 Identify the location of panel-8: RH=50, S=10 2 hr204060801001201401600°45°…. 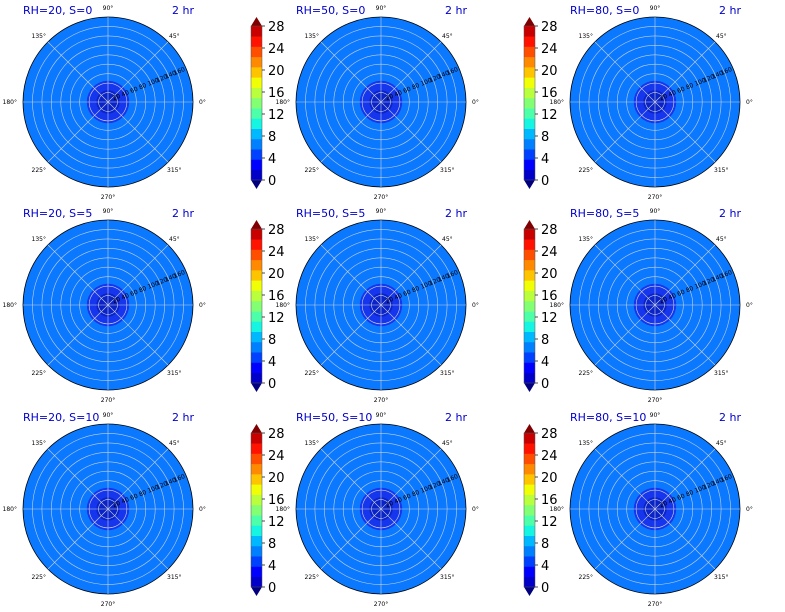
(417, 509).